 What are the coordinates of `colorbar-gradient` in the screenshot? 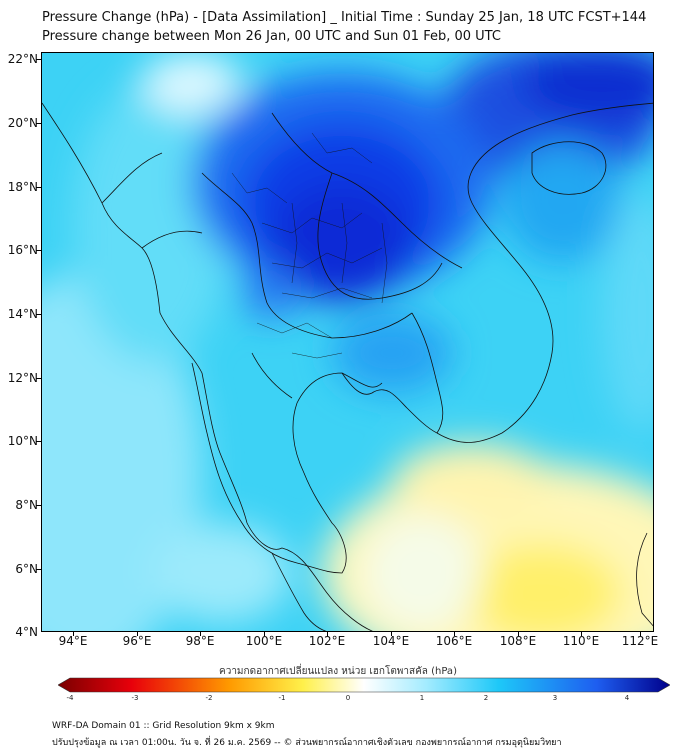 It's located at (364, 685).